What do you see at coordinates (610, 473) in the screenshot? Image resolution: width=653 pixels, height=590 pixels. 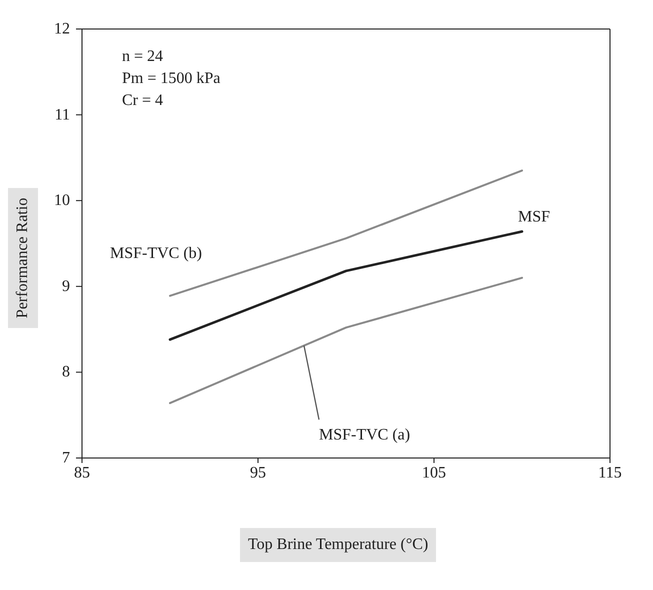 I see `x-tick-label: 115` at bounding box center [610, 473].